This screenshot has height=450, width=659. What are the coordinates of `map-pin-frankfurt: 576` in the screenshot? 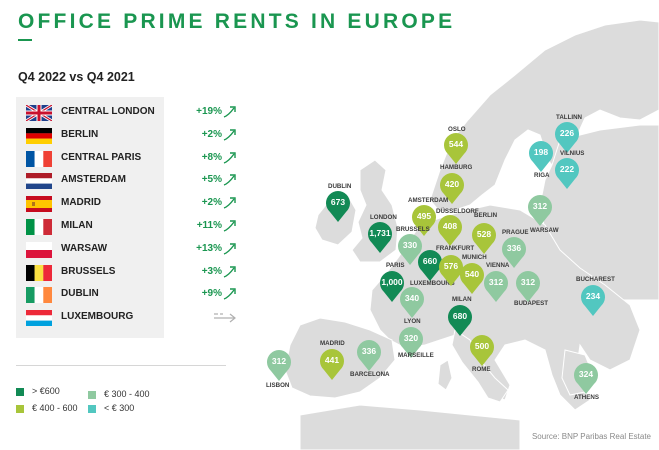 It's located at (451, 271).